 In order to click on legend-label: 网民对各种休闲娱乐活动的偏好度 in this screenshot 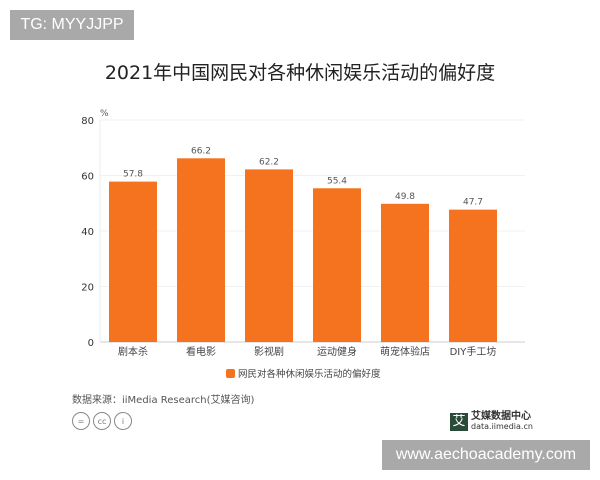, I will do `click(309, 374)`.